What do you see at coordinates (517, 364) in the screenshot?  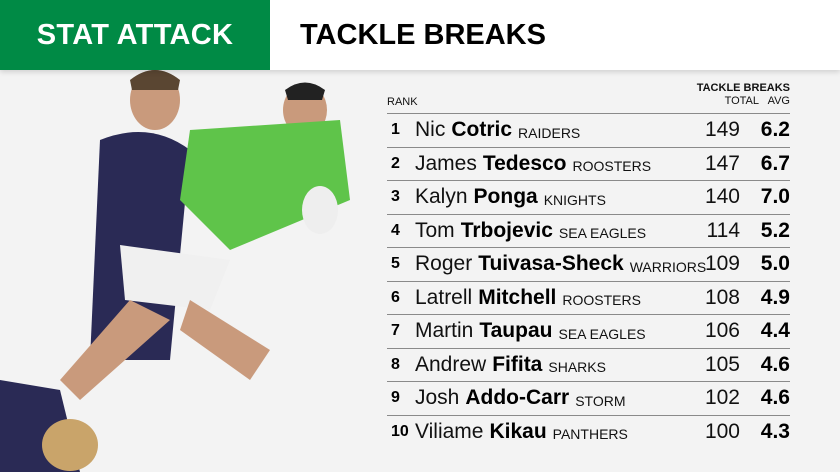 I see `player-last: Fifita` at bounding box center [517, 364].